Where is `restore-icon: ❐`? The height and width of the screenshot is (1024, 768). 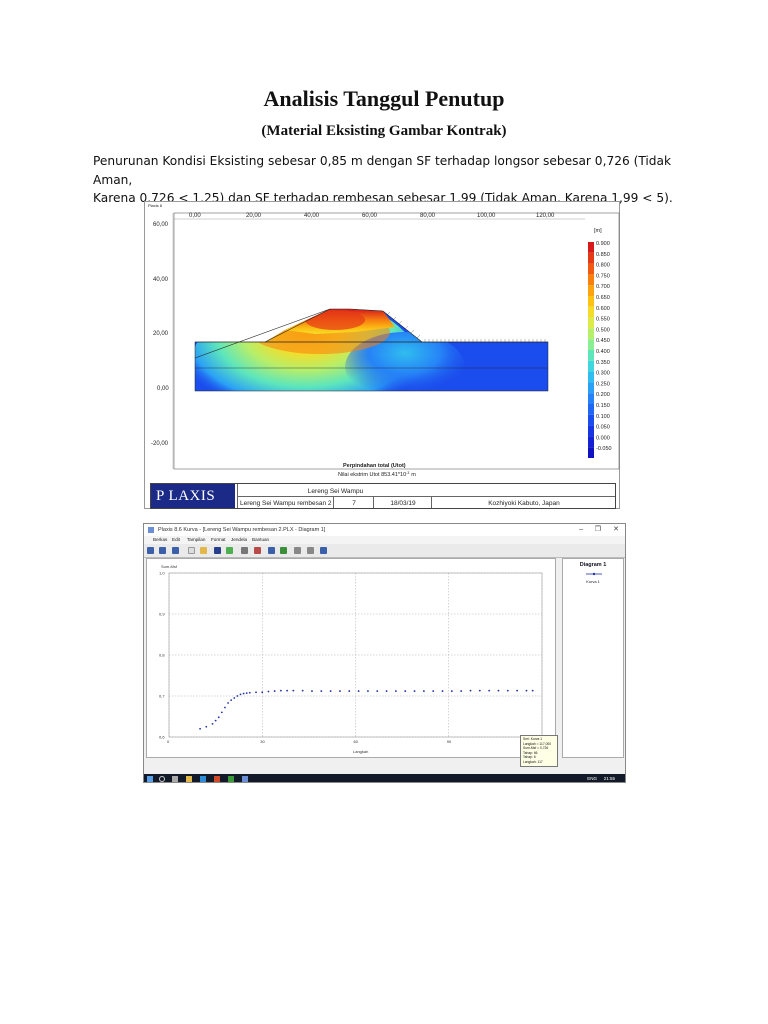 restore-icon: ❐ is located at coordinates (597, 529).